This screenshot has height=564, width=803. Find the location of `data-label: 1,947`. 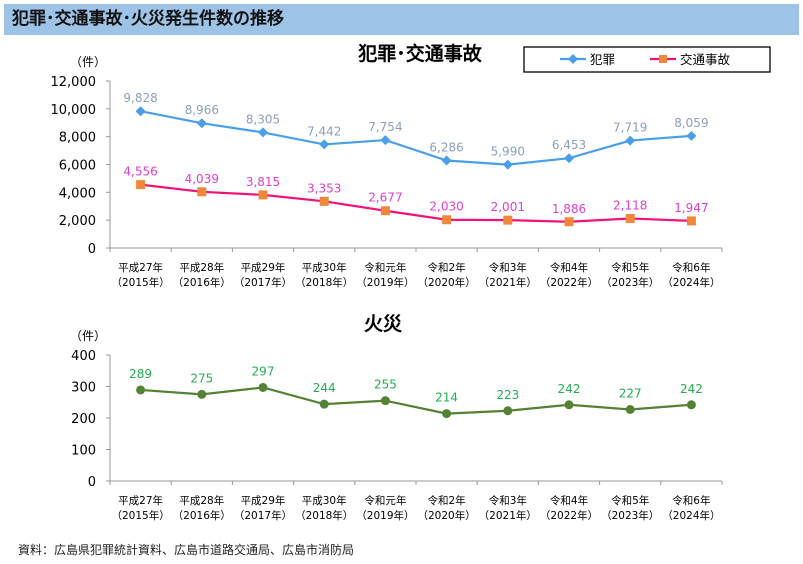

data-label: 1,947 is located at coordinates (691, 208).